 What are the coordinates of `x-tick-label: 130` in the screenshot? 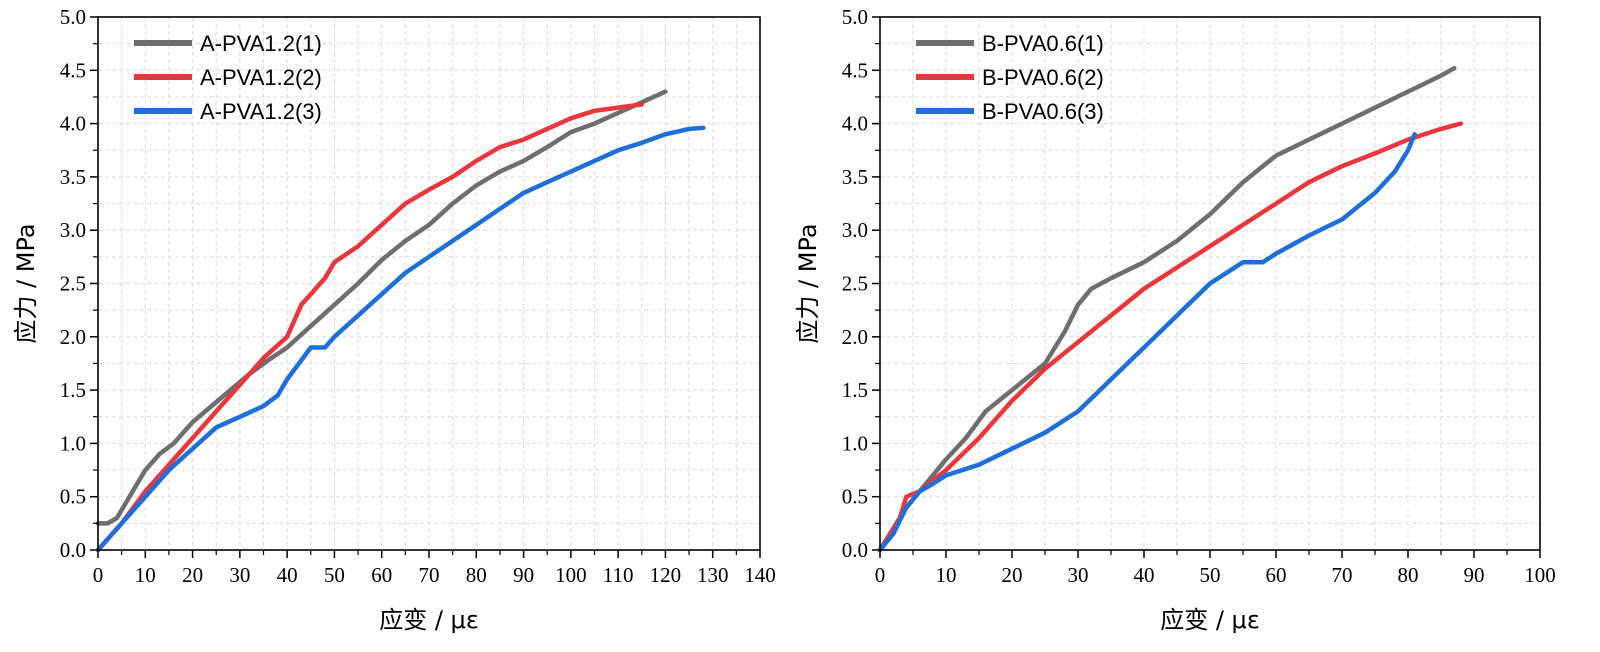 It's located at (713, 575).